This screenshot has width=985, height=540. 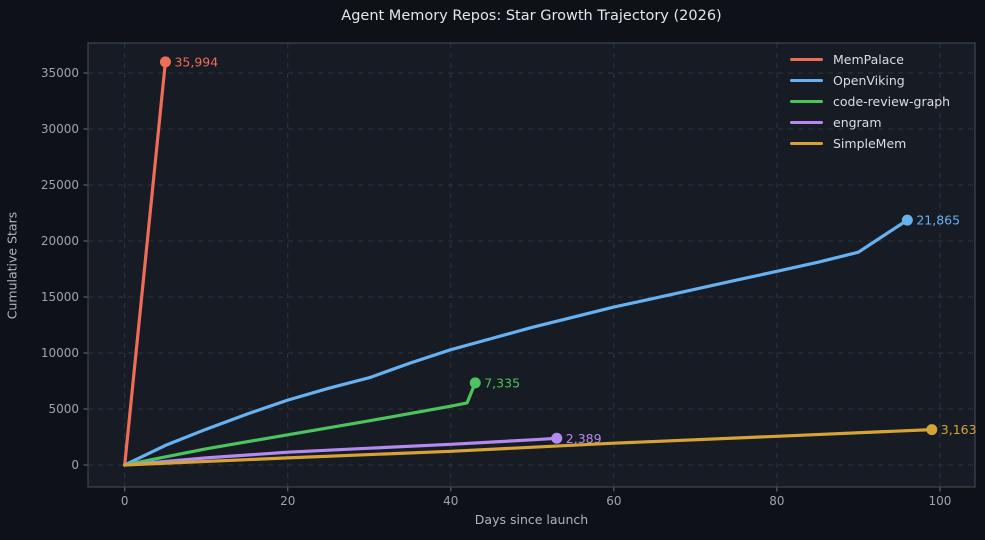 What do you see at coordinates (907, 220) in the screenshot?
I see `series-endpoint-OpenViking` at bounding box center [907, 220].